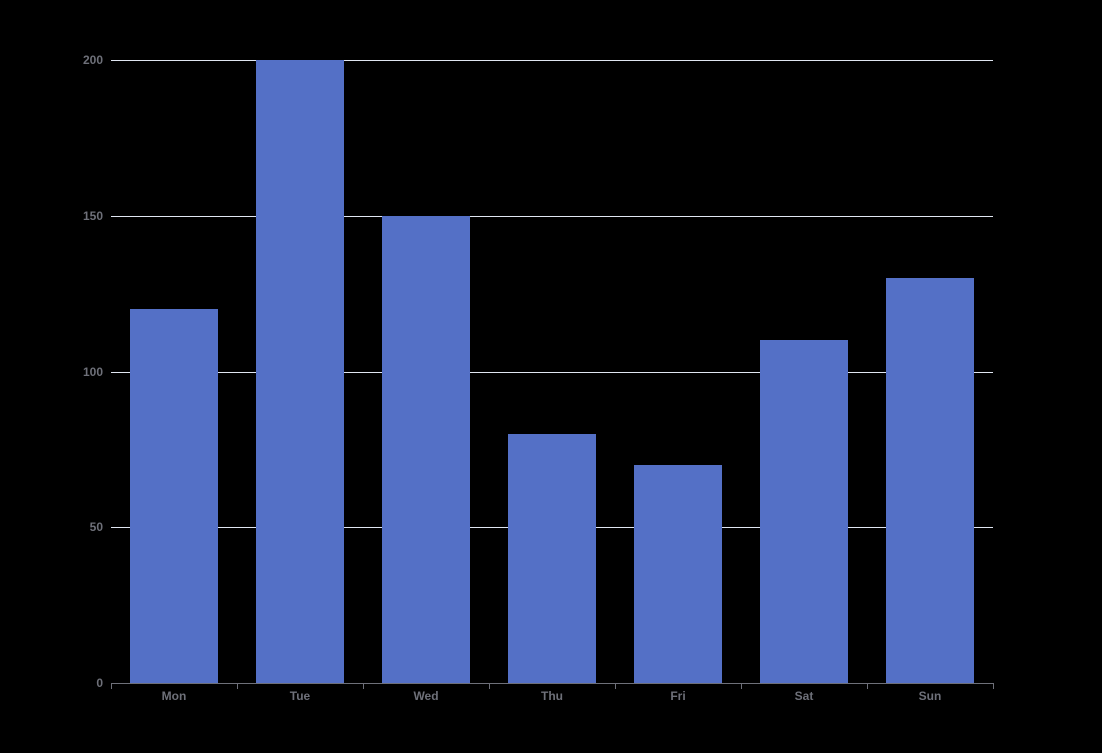  I want to click on x-axis-label-sat: Sat, so click(804, 696).